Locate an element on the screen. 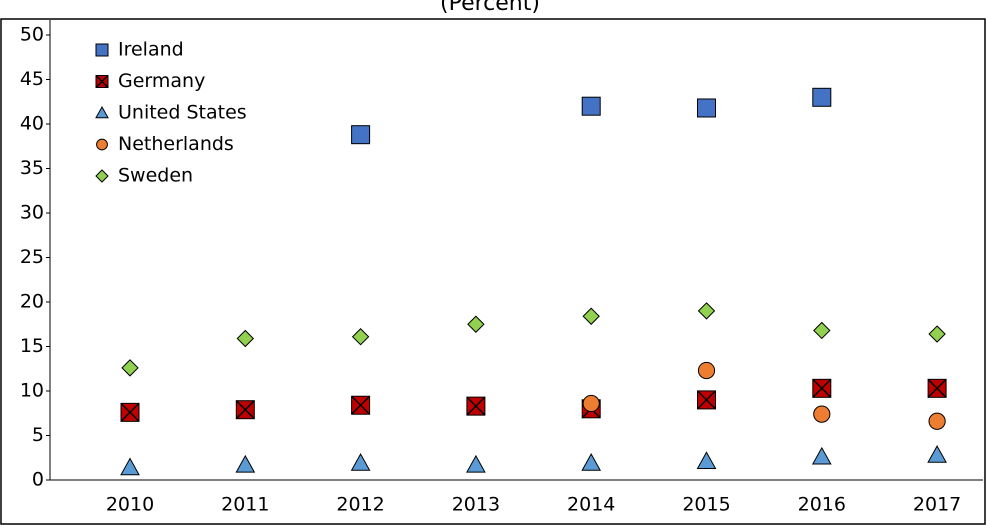 This screenshot has width=987, height=525. y-tick-label: 25 is located at coordinates (32, 257).